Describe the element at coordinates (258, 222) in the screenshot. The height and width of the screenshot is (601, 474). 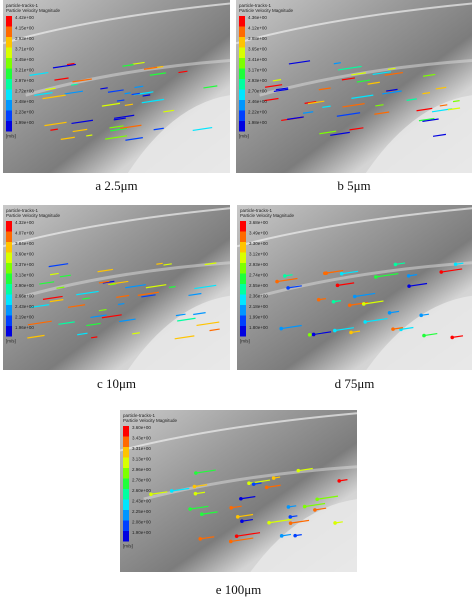
I see `scale-label: 3.68e+00` at that location.